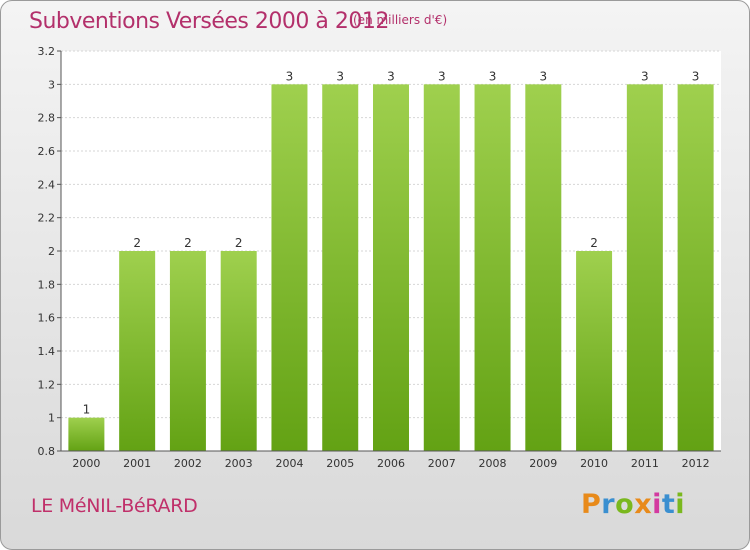 This screenshot has width=750, height=550. I want to click on x-tick-label: 2000, so click(86, 463).